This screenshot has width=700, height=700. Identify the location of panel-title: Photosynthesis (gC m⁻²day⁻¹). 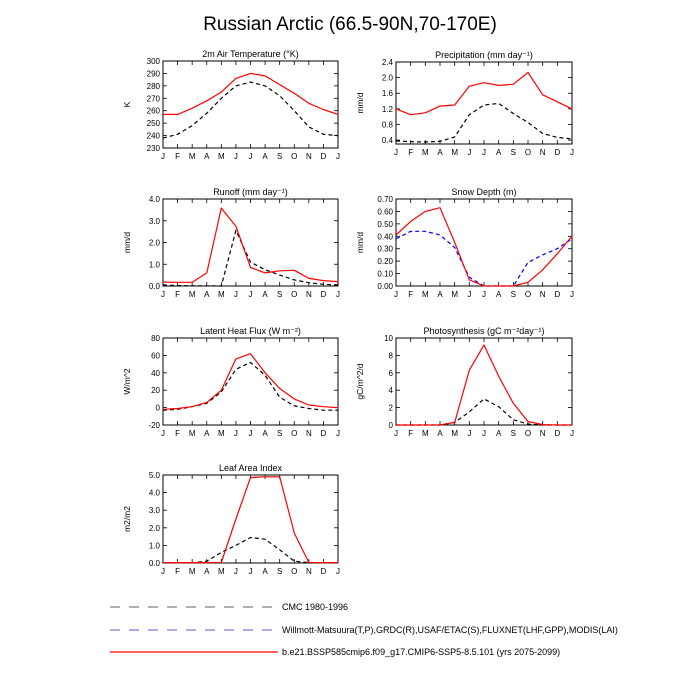
(483, 331).